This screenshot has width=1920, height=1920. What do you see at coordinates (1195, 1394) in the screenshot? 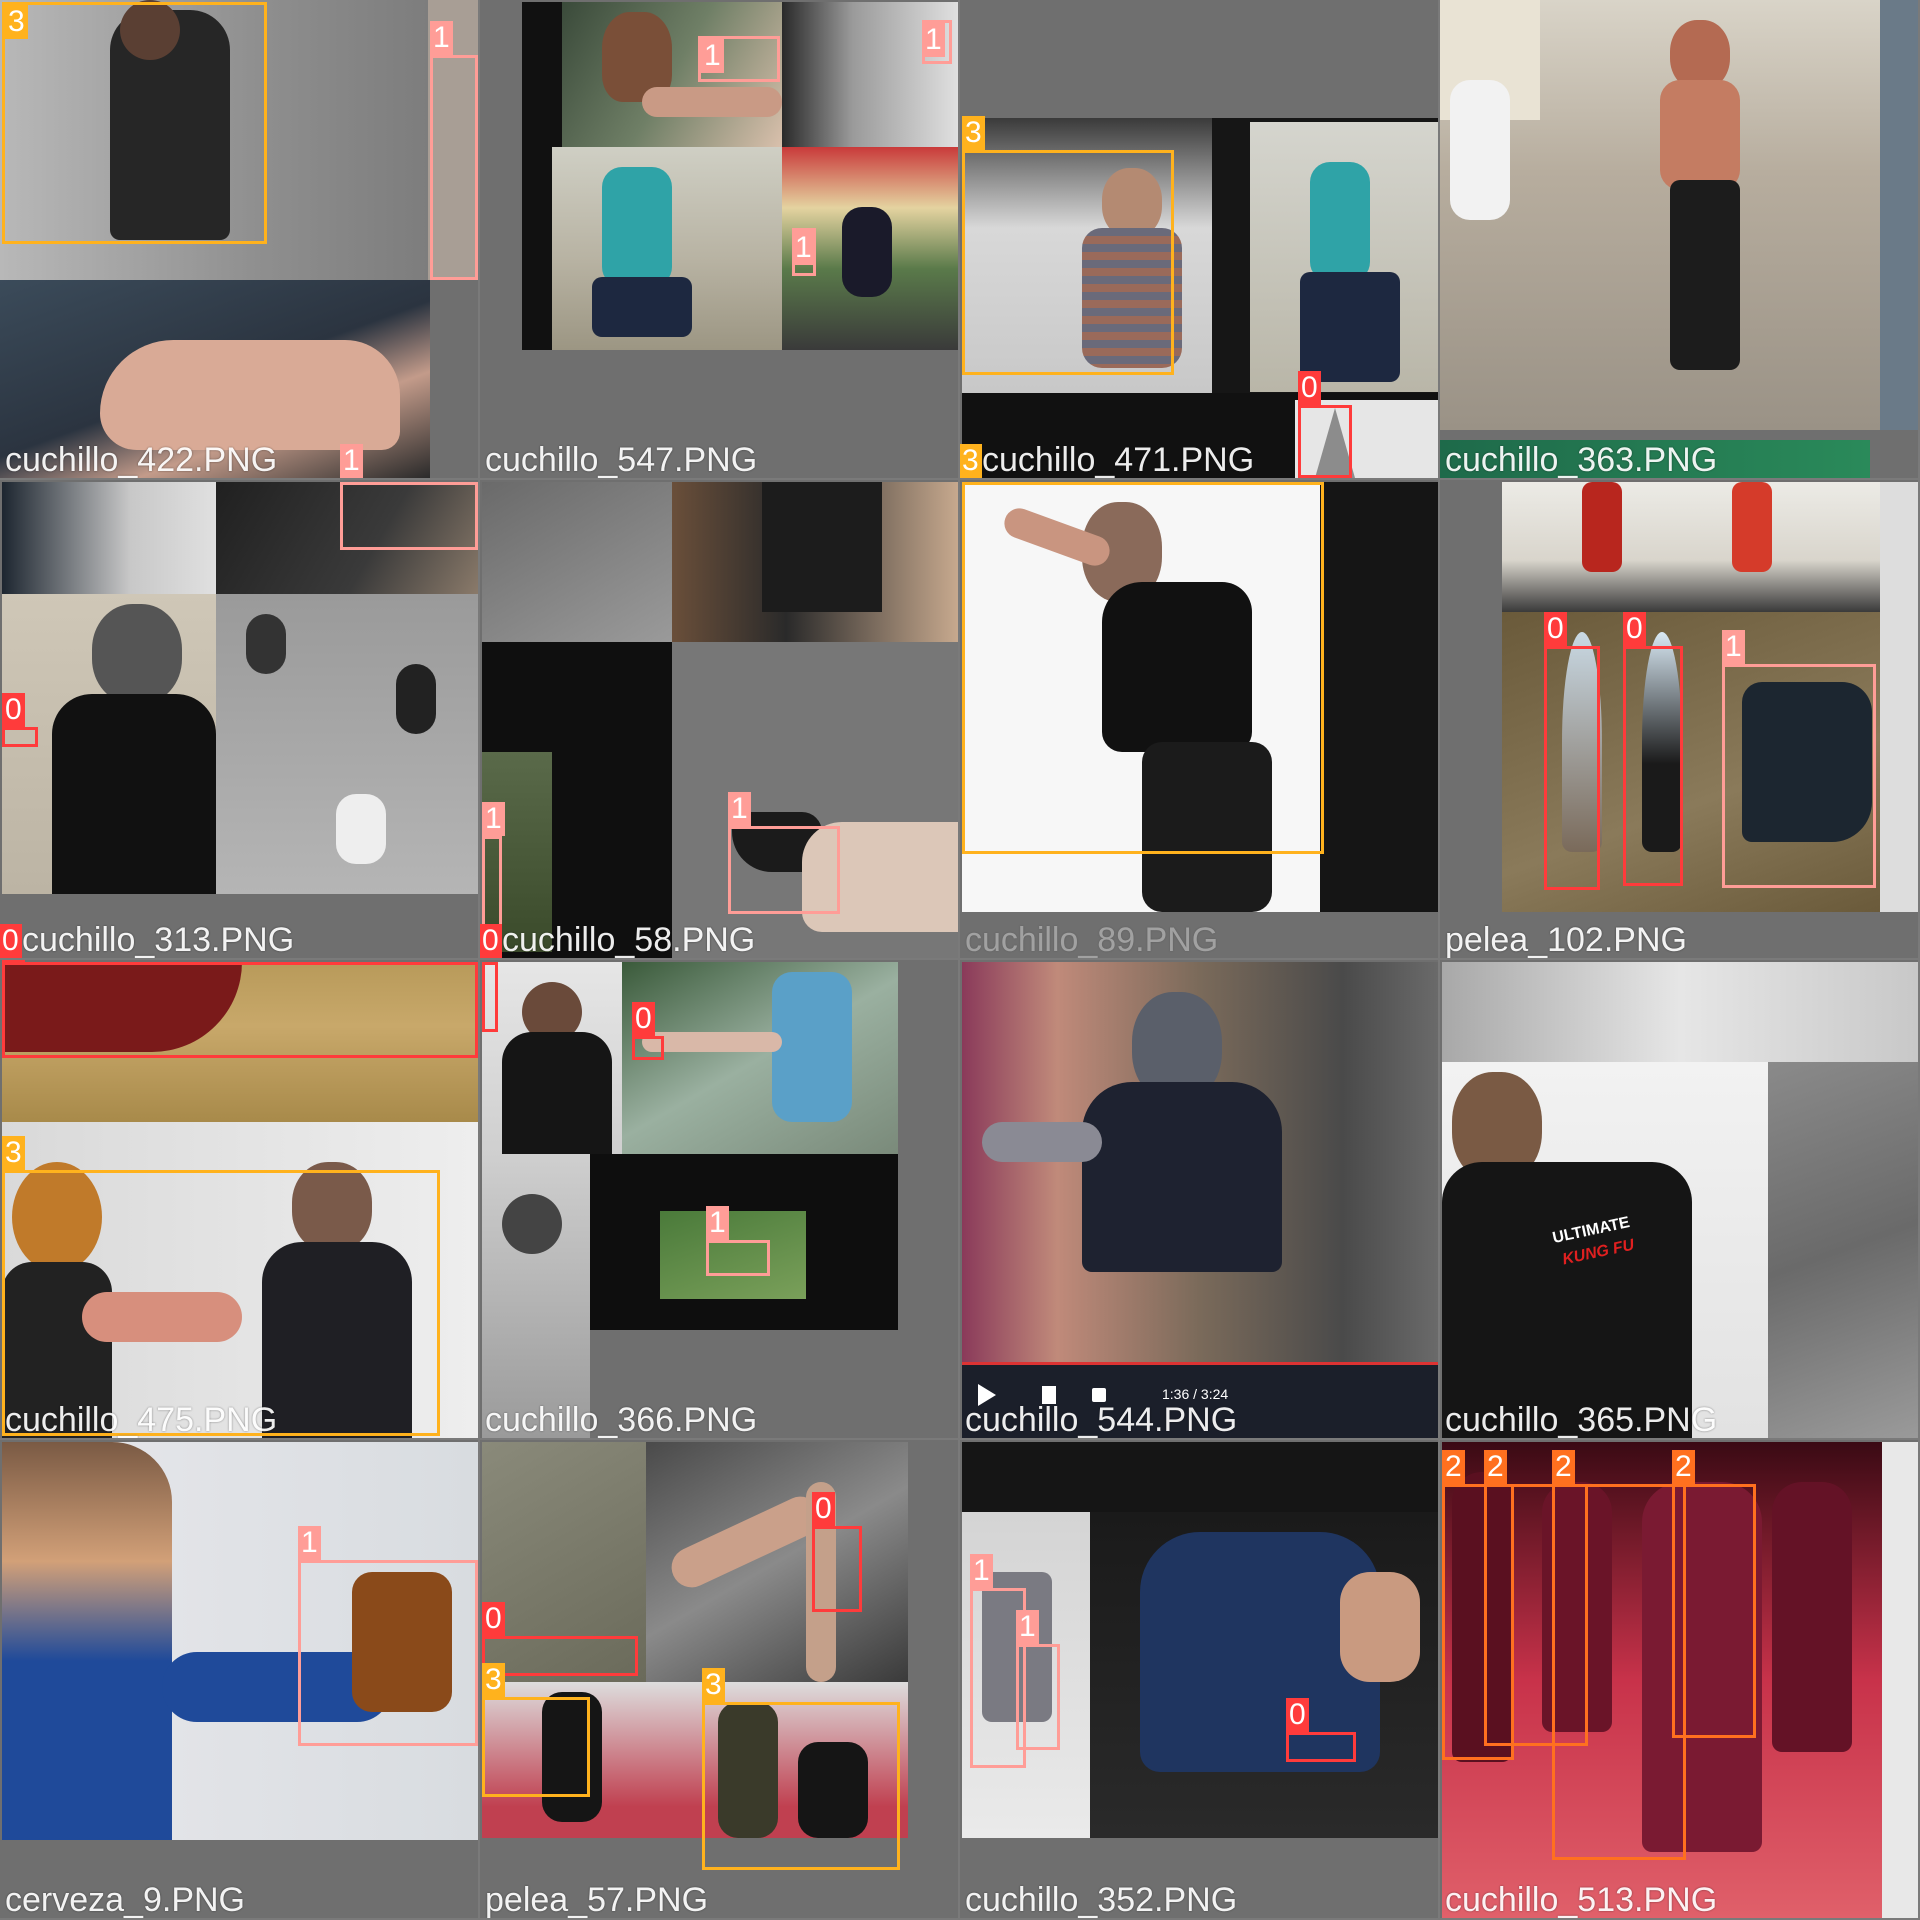
I see `video-time: 1:36 / 3:24` at bounding box center [1195, 1394].